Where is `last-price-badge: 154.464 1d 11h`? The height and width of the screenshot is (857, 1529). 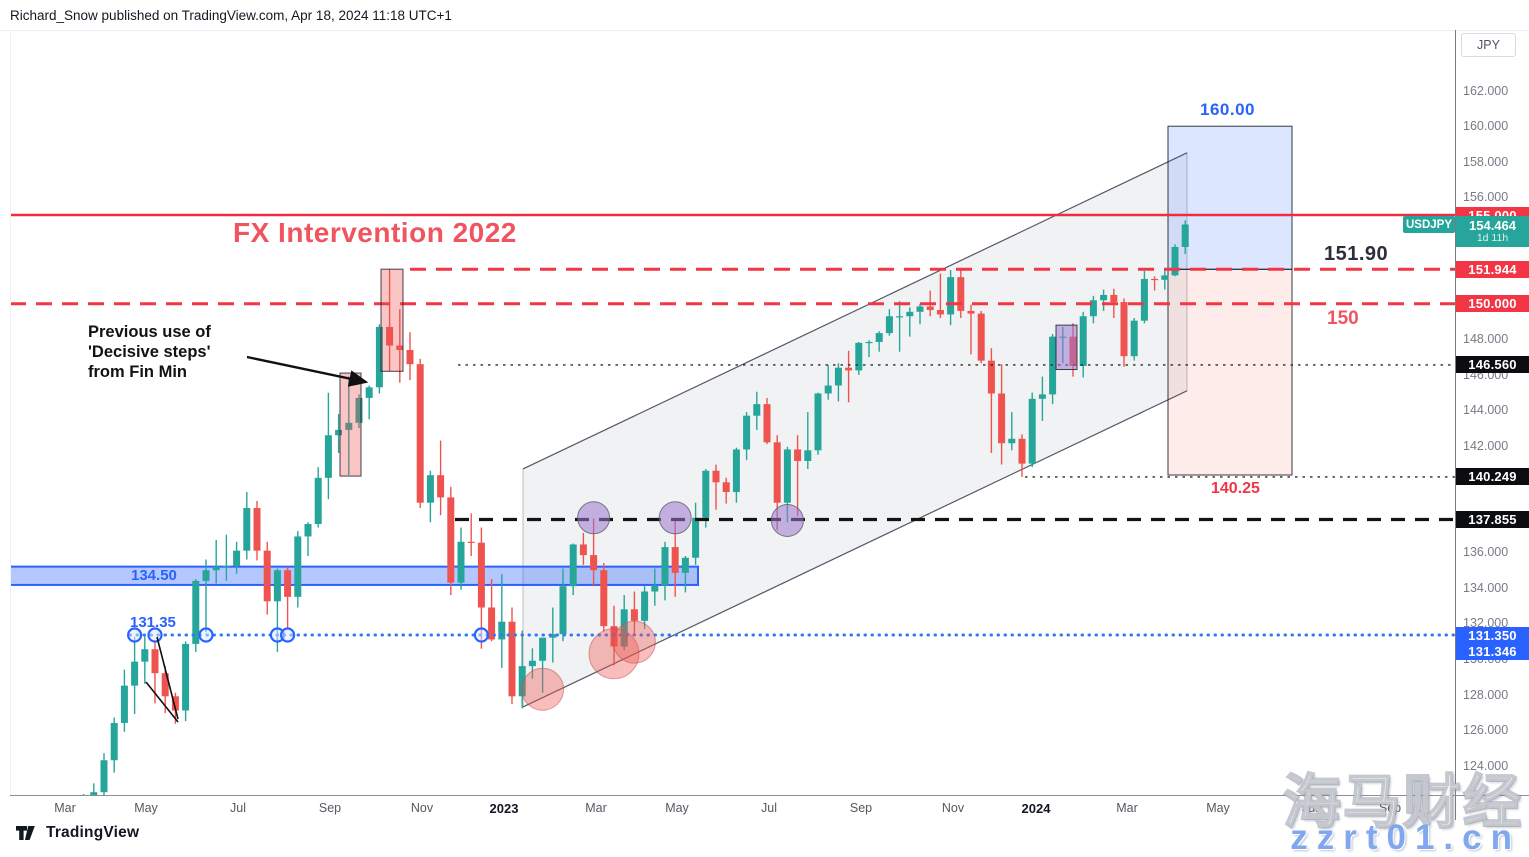
last-price-badge: 154.464 1d 11h is located at coordinates (1492, 232).